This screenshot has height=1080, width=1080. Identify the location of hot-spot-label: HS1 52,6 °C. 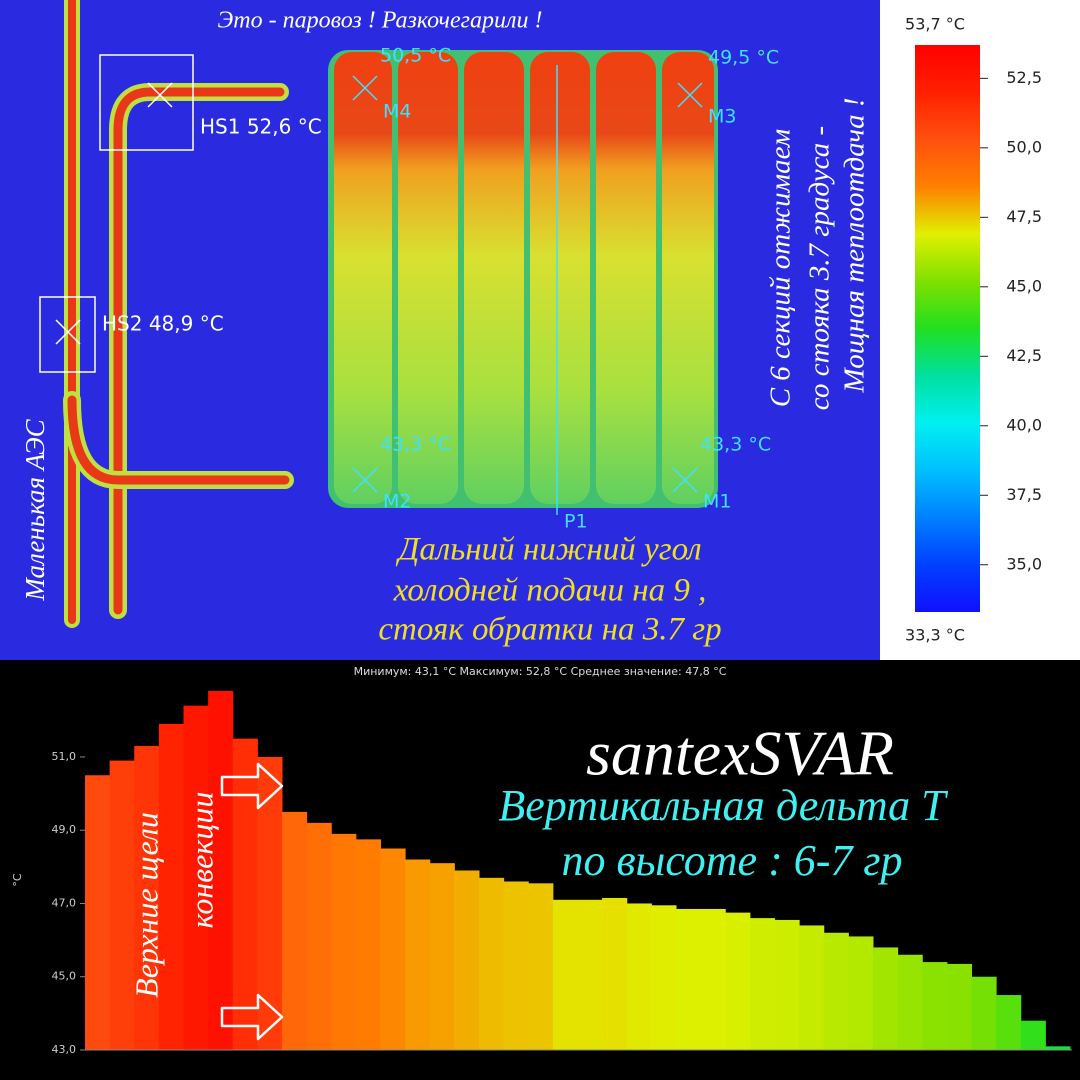
(261, 127).